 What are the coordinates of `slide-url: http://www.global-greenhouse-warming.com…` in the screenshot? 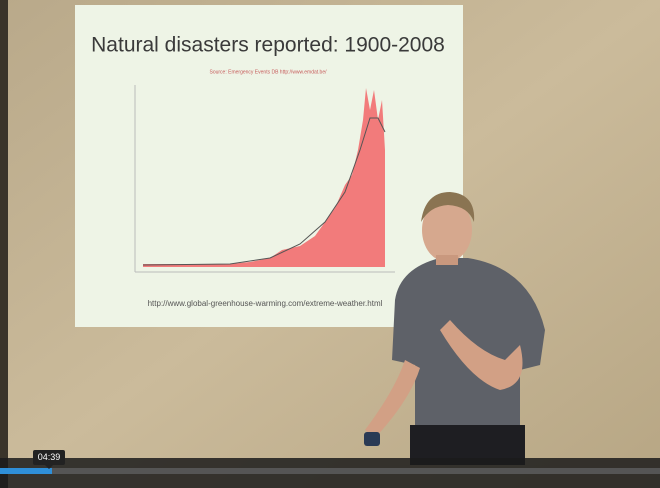 It's located at (265, 303).